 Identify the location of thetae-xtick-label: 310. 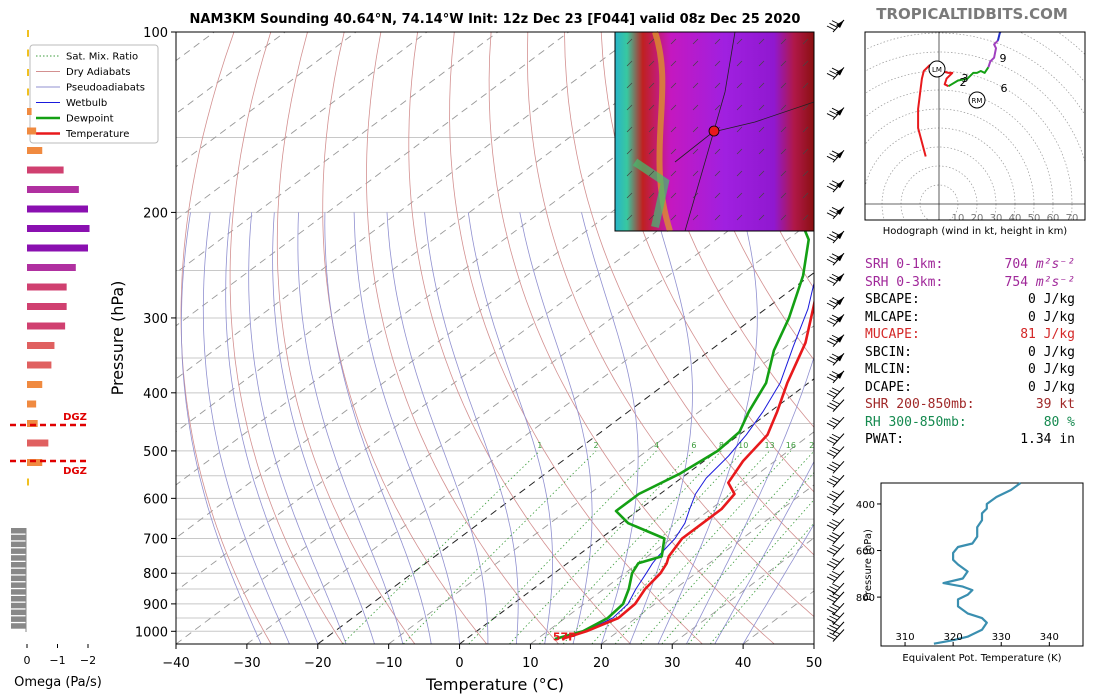
(905, 637).